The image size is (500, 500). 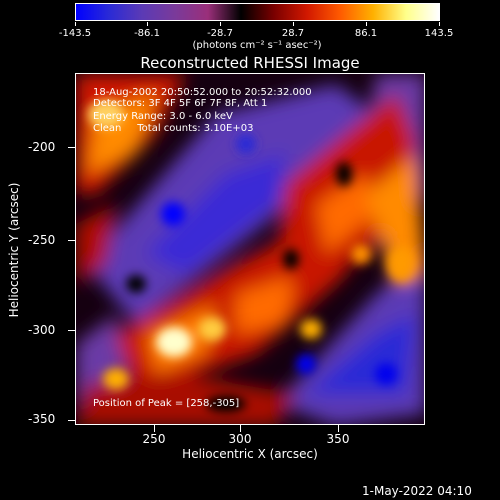 I want to click on colorbar-tick-label: -86.1, so click(x=147, y=33).